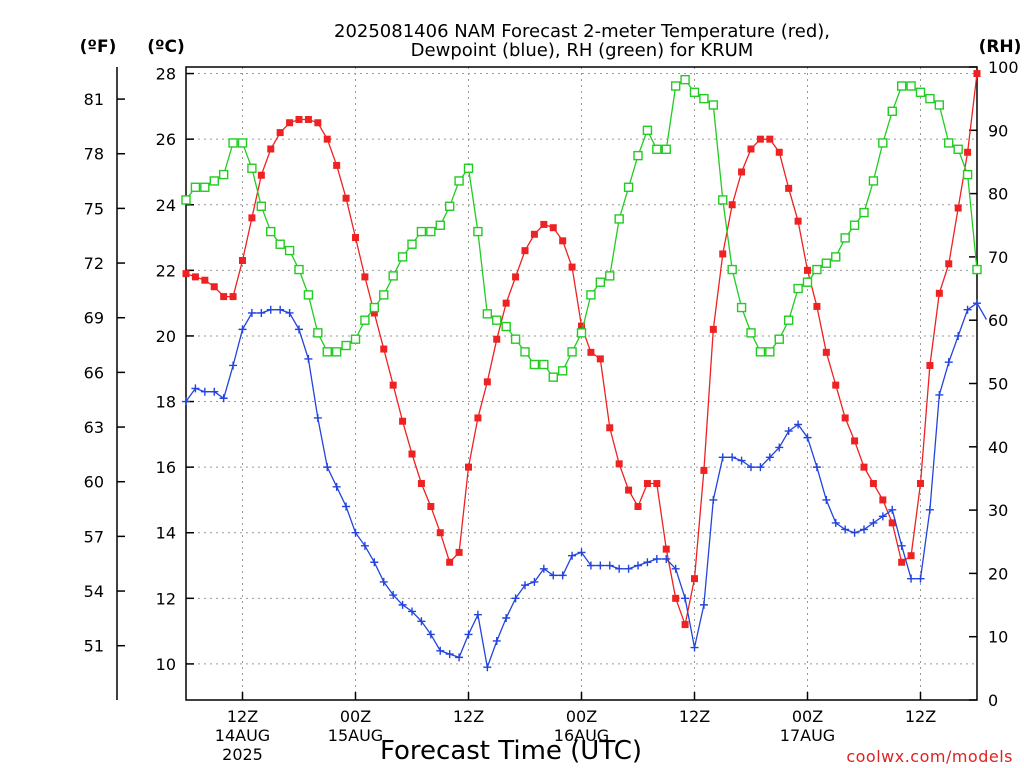 This screenshot has width=1024, height=768. Describe the element at coordinates (94, 318) in the screenshot. I see `fahrenheit-tick-label: 69` at that location.